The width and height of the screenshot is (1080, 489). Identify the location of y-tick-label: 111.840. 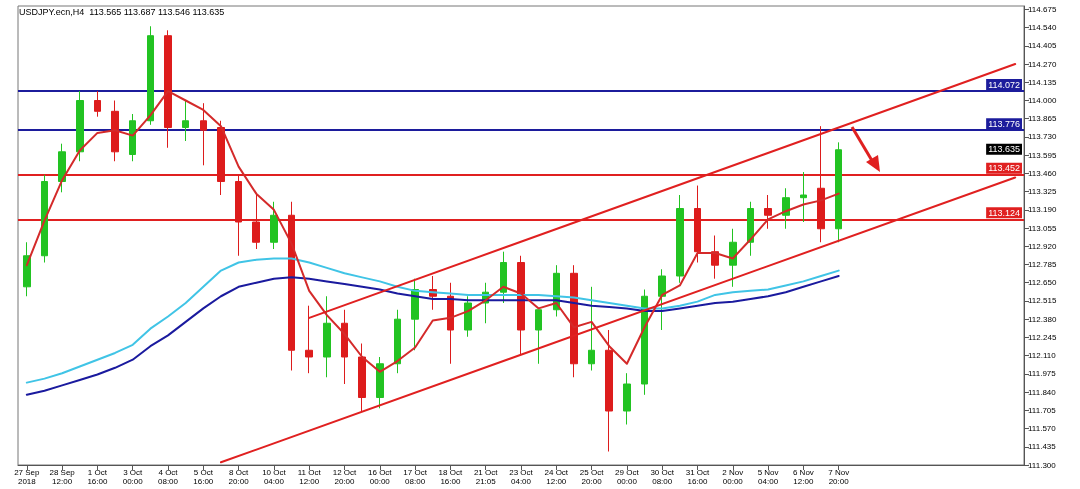
(1042, 392).